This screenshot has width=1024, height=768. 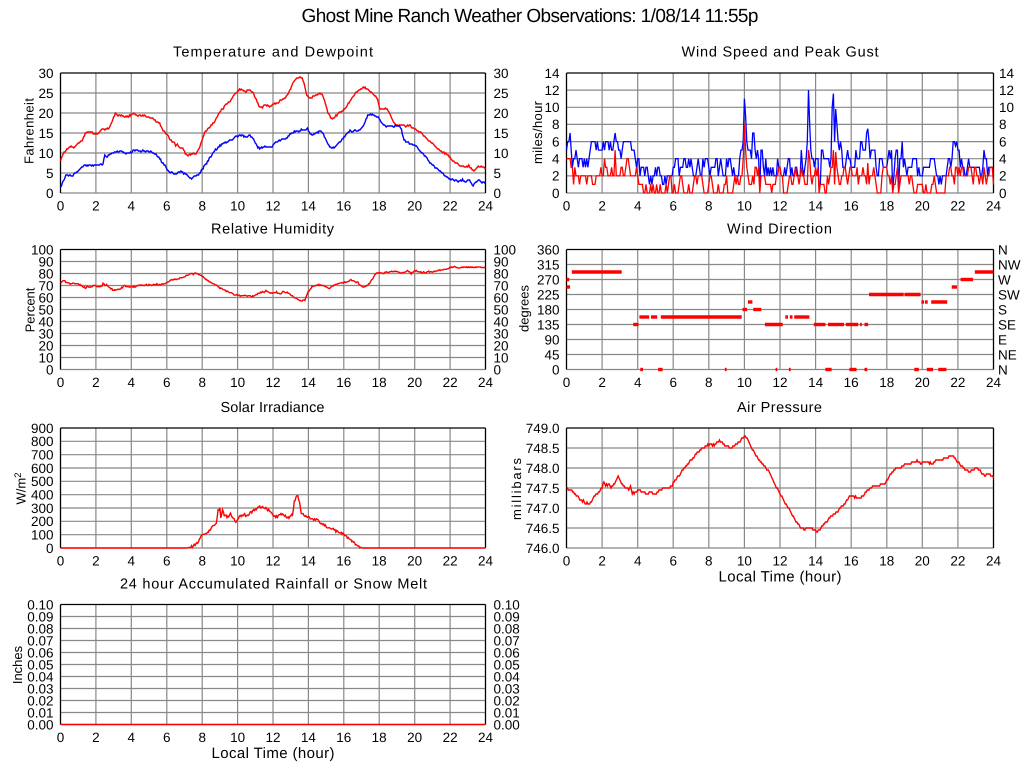 I want to click on svg-text: 747.5, so click(x=543, y=488).